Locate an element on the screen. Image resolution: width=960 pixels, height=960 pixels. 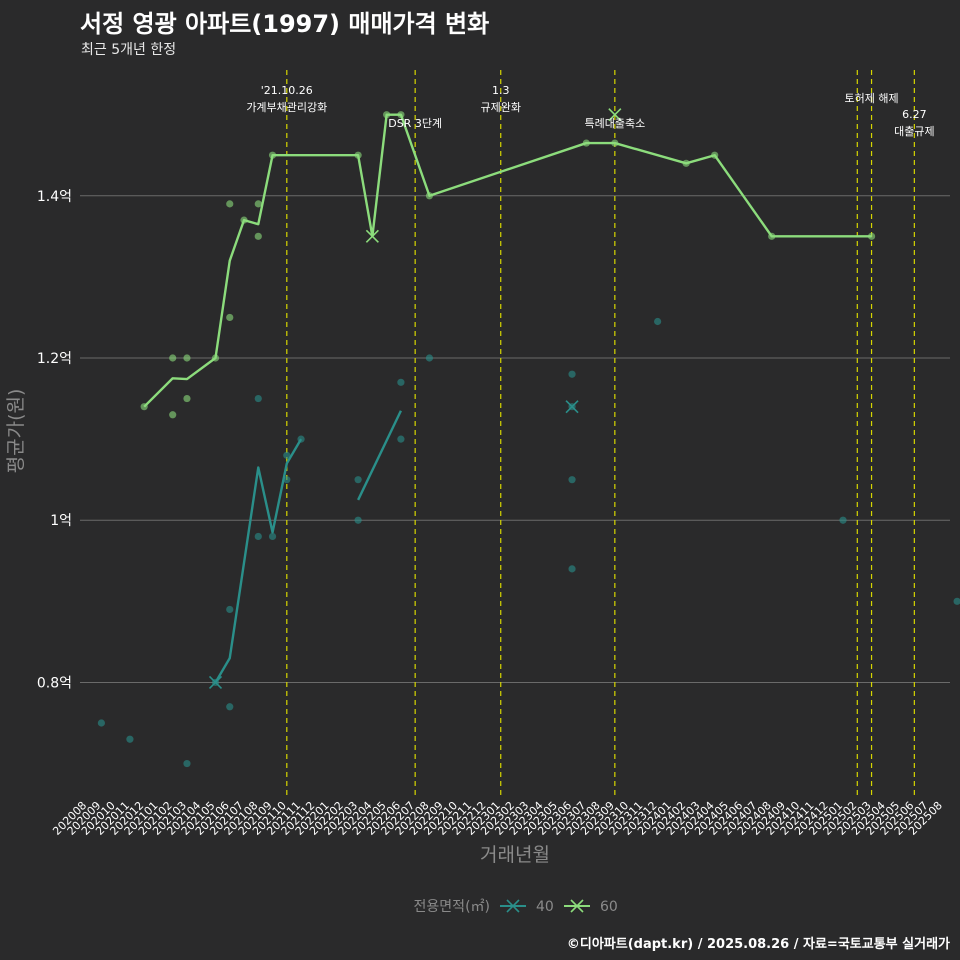
event-label: 가계부채관리강화 is located at coordinates (286, 107).